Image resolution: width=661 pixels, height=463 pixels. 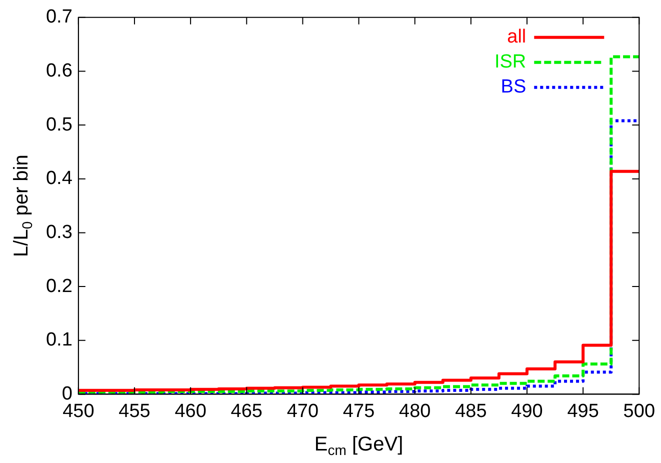 What do you see at coordinates (59, 179) in the screenshot?
I see `y-tick-label: 0.4` at bounding box center [59, 179].